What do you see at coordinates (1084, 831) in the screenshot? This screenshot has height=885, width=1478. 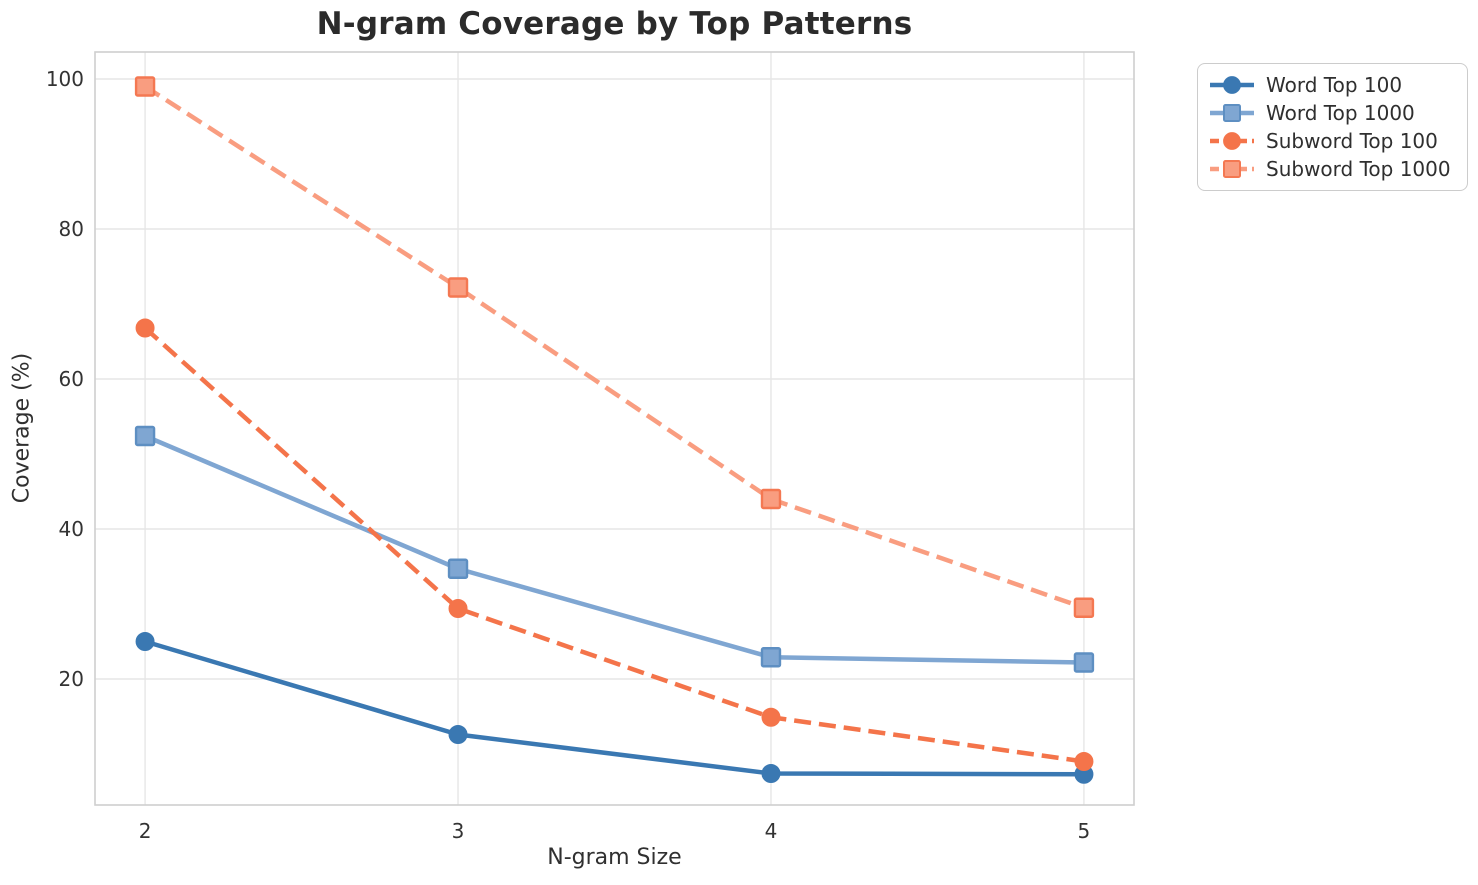 I see `x-tick-label: 5` at bounding box center [1084, 831].